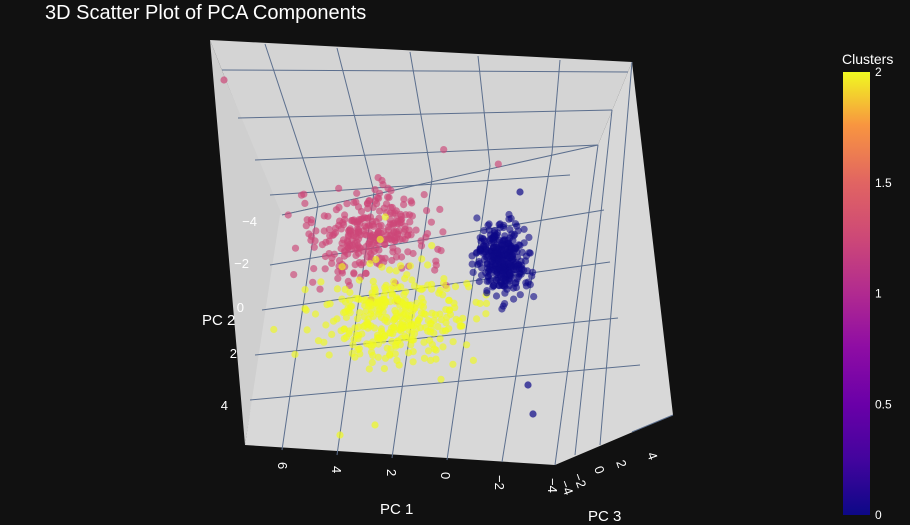  I want to click on colorbar-tick-label: 0.5, so click(883, 404).